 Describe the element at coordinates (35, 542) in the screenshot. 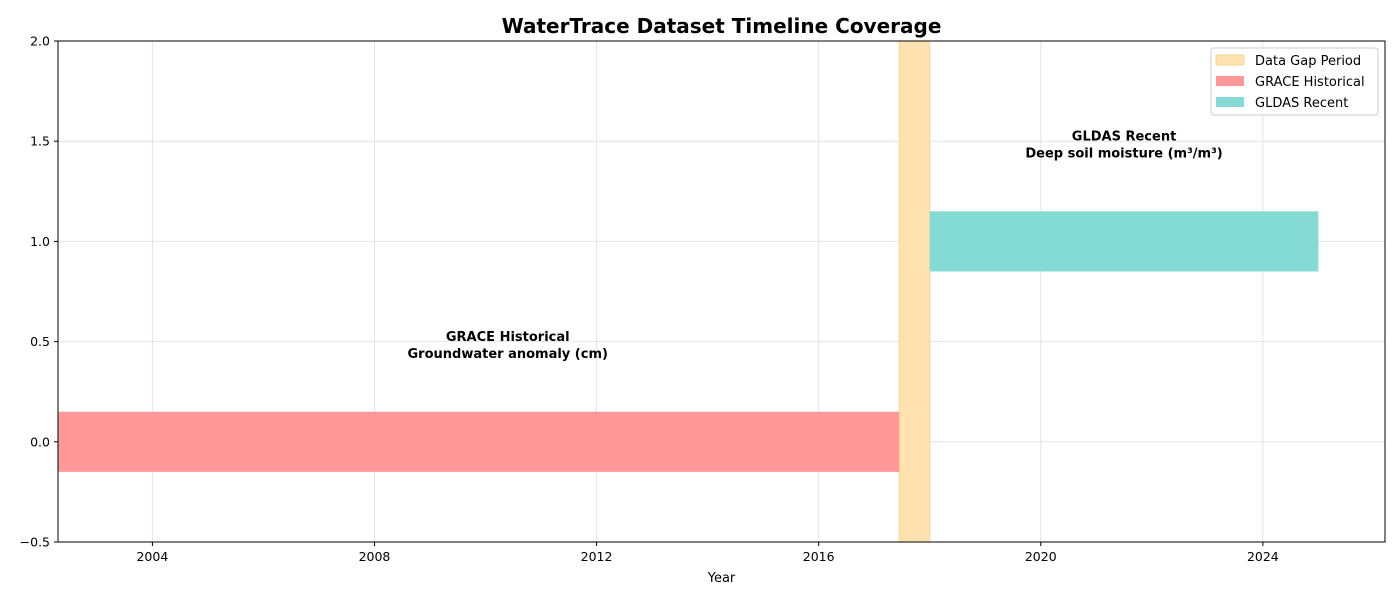

I see `y-tick-label: −0.5` at that location.